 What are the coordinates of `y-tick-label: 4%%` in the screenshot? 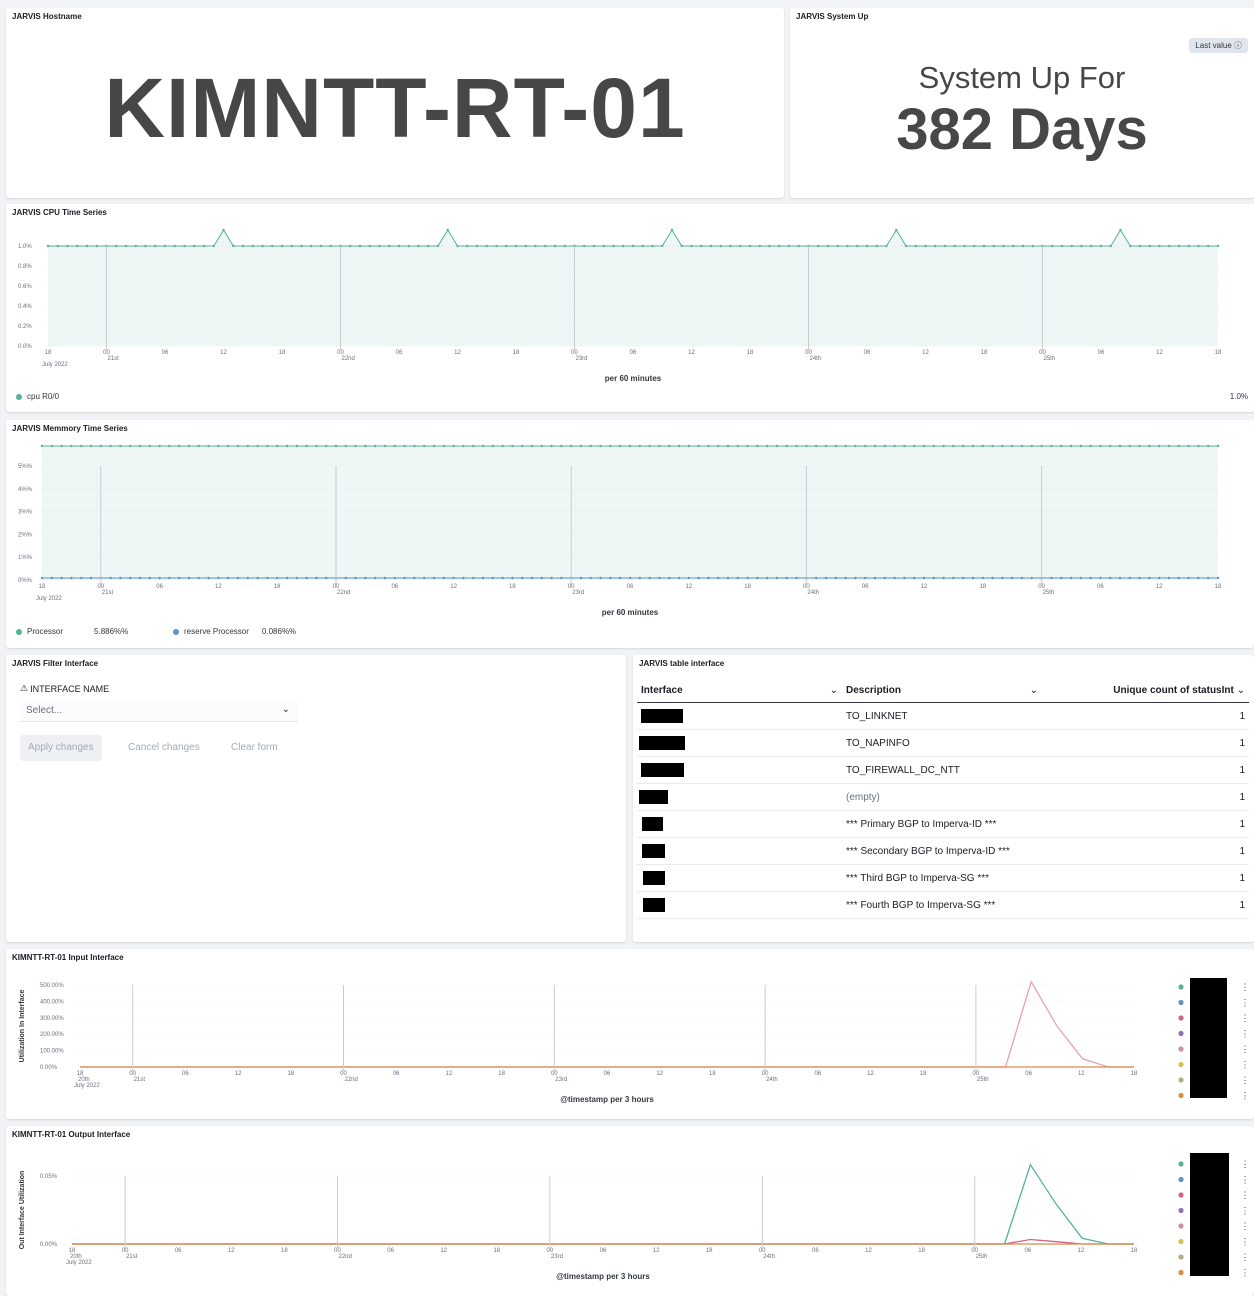 It's located at (25, 490).